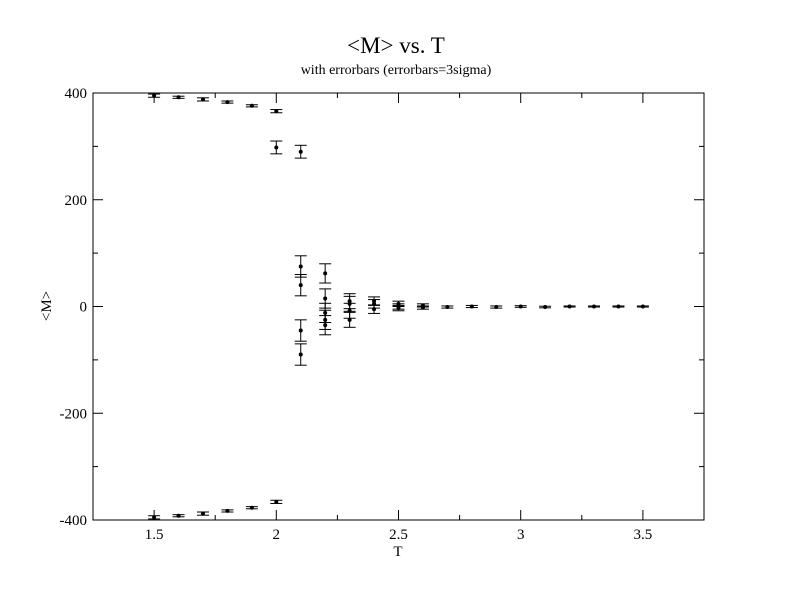 Image resolution: width=792 pixels, height=612 pixels. Describe the element at coordinates (277, 535) in the screenshot. I see `x-tick-label: 2` at that location.